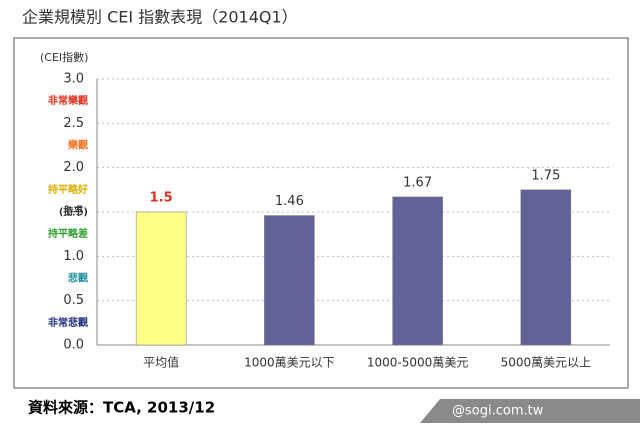 The height and width of the screenshot is (427, 640). What do you see at coordinates (498, 411) in the screenshot?
I see `watermark: @sogi.com.tw` at bounding box center [498, 411].